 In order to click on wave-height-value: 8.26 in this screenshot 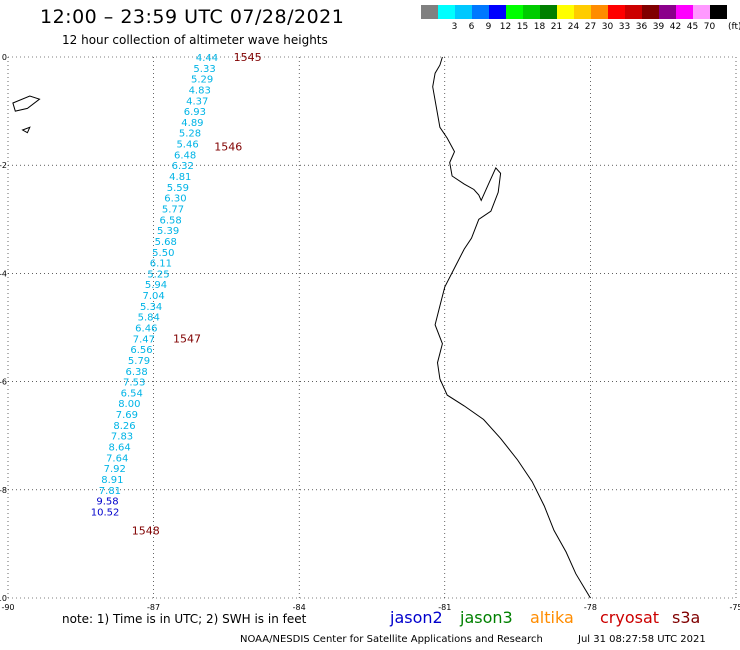, I will do `click(124, 426)`.